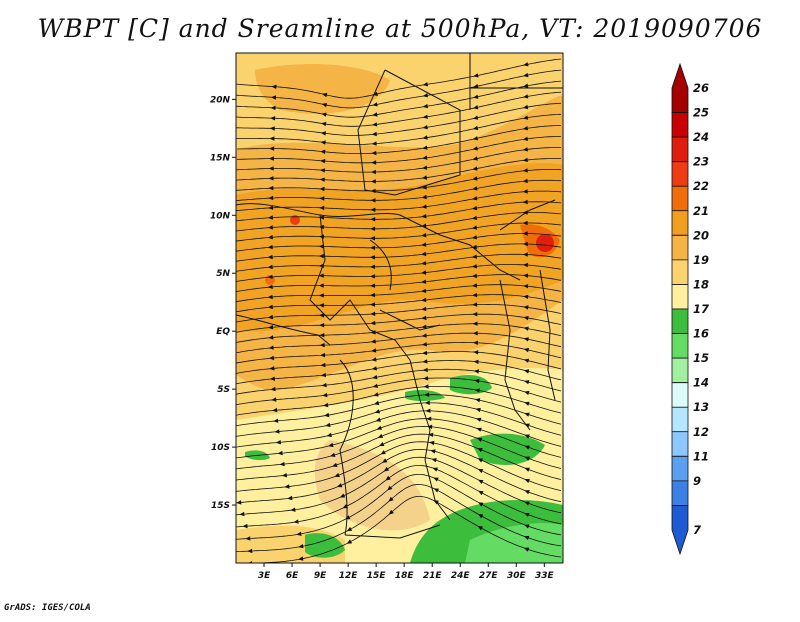 The height and width of the screenshot is (622, 800). What do you see at coordinates (220, 158) in the screenshot?
I see `lat-tick-label: 15N` at bounding box center [220, 158].